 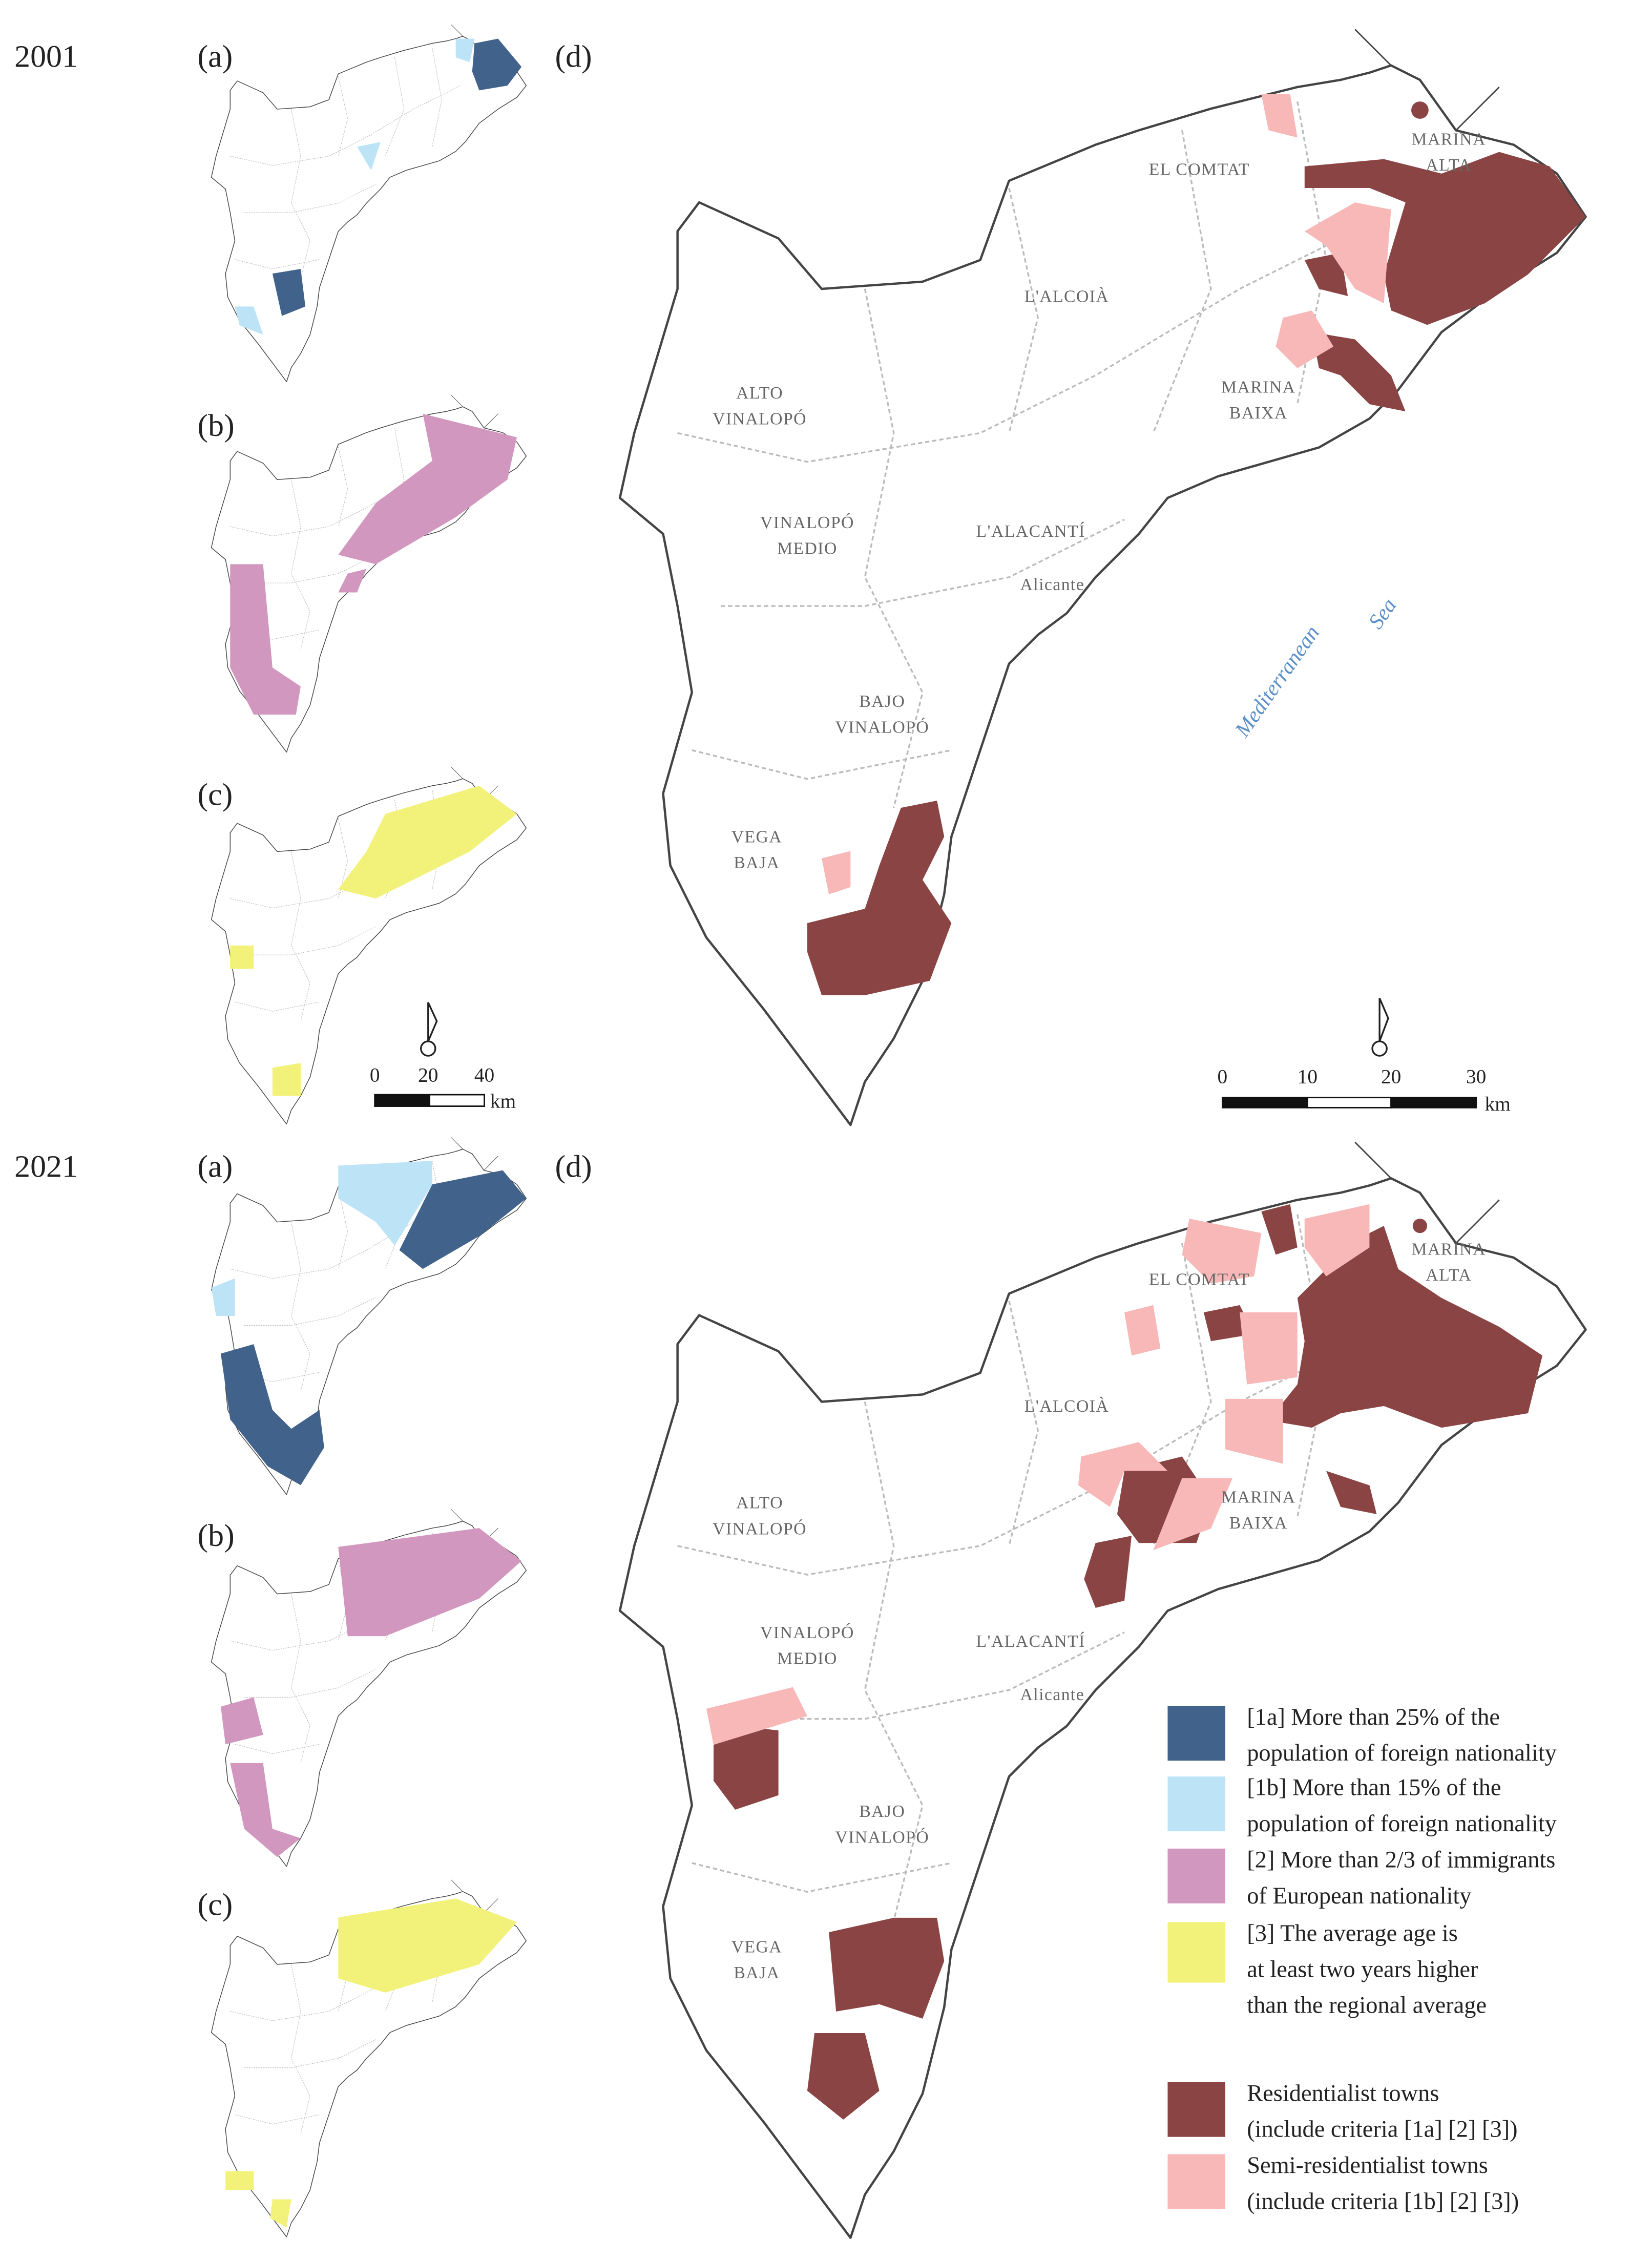 What do you see at coordinates (369, 203) in the screenshot?
I see `map-2001-a` at bounding box center [369, 203].